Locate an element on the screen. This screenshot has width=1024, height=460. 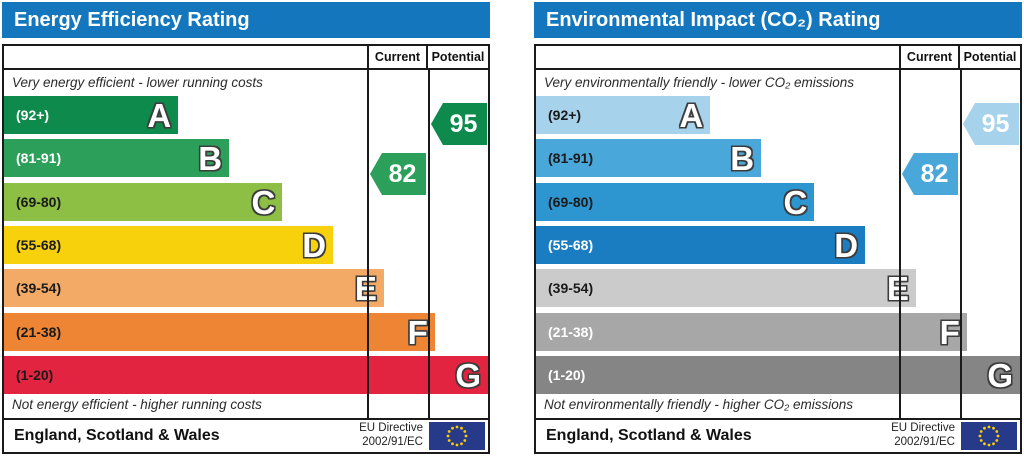
energy-band-g-range: (1-20) is located at coordinates (35, 375).